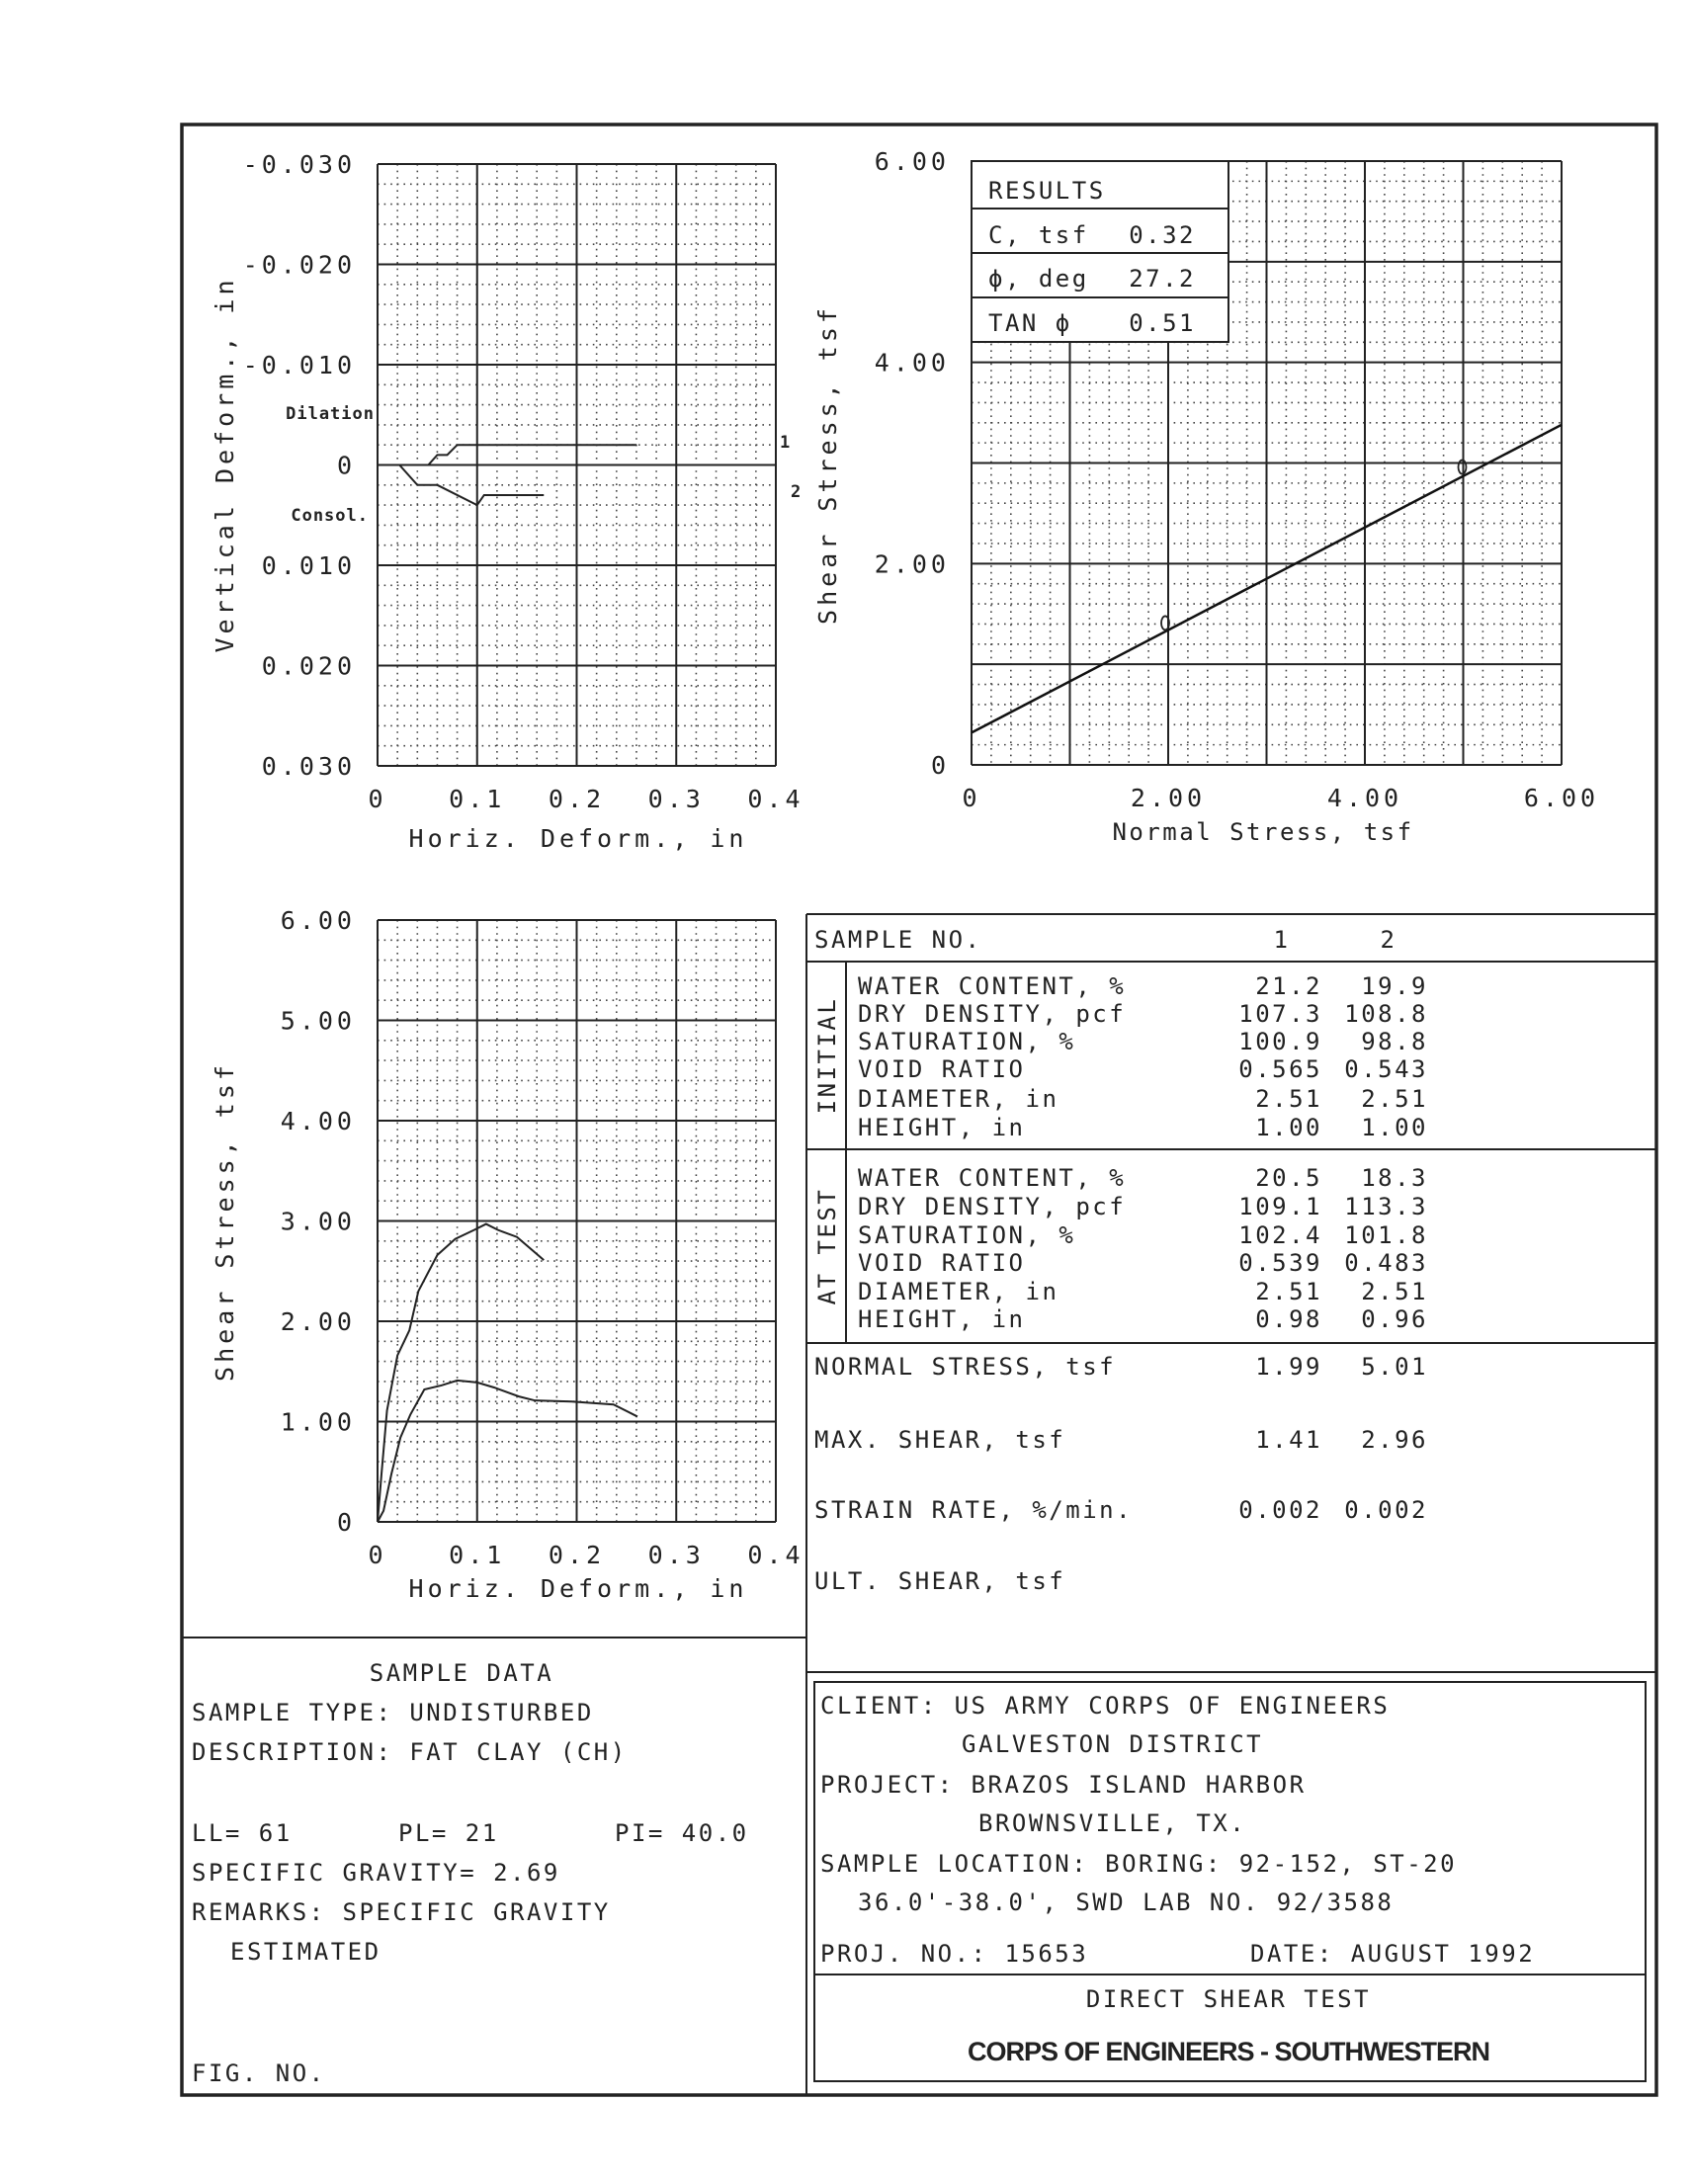 This screenshot has height=2184, width=1693. What do you see at coordinates (1288, 1291) in the screenshot?
I see `at-test-row-value-1: 2.51` at bounding box center [1288, 1291].